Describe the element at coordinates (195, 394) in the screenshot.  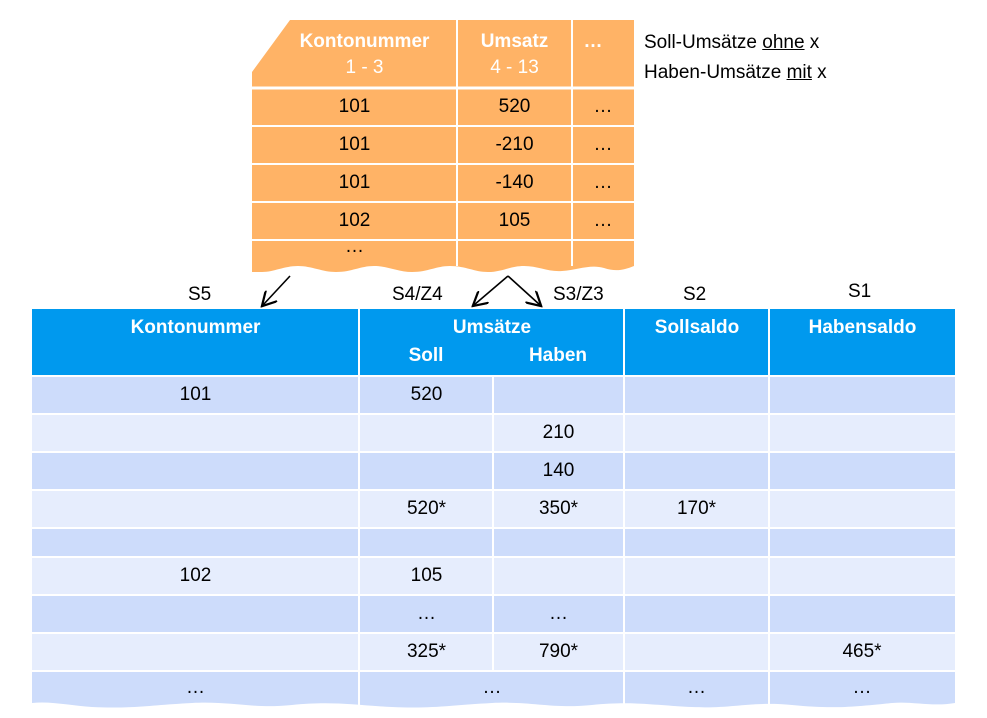
I see `cell-konto: 101` at that location.